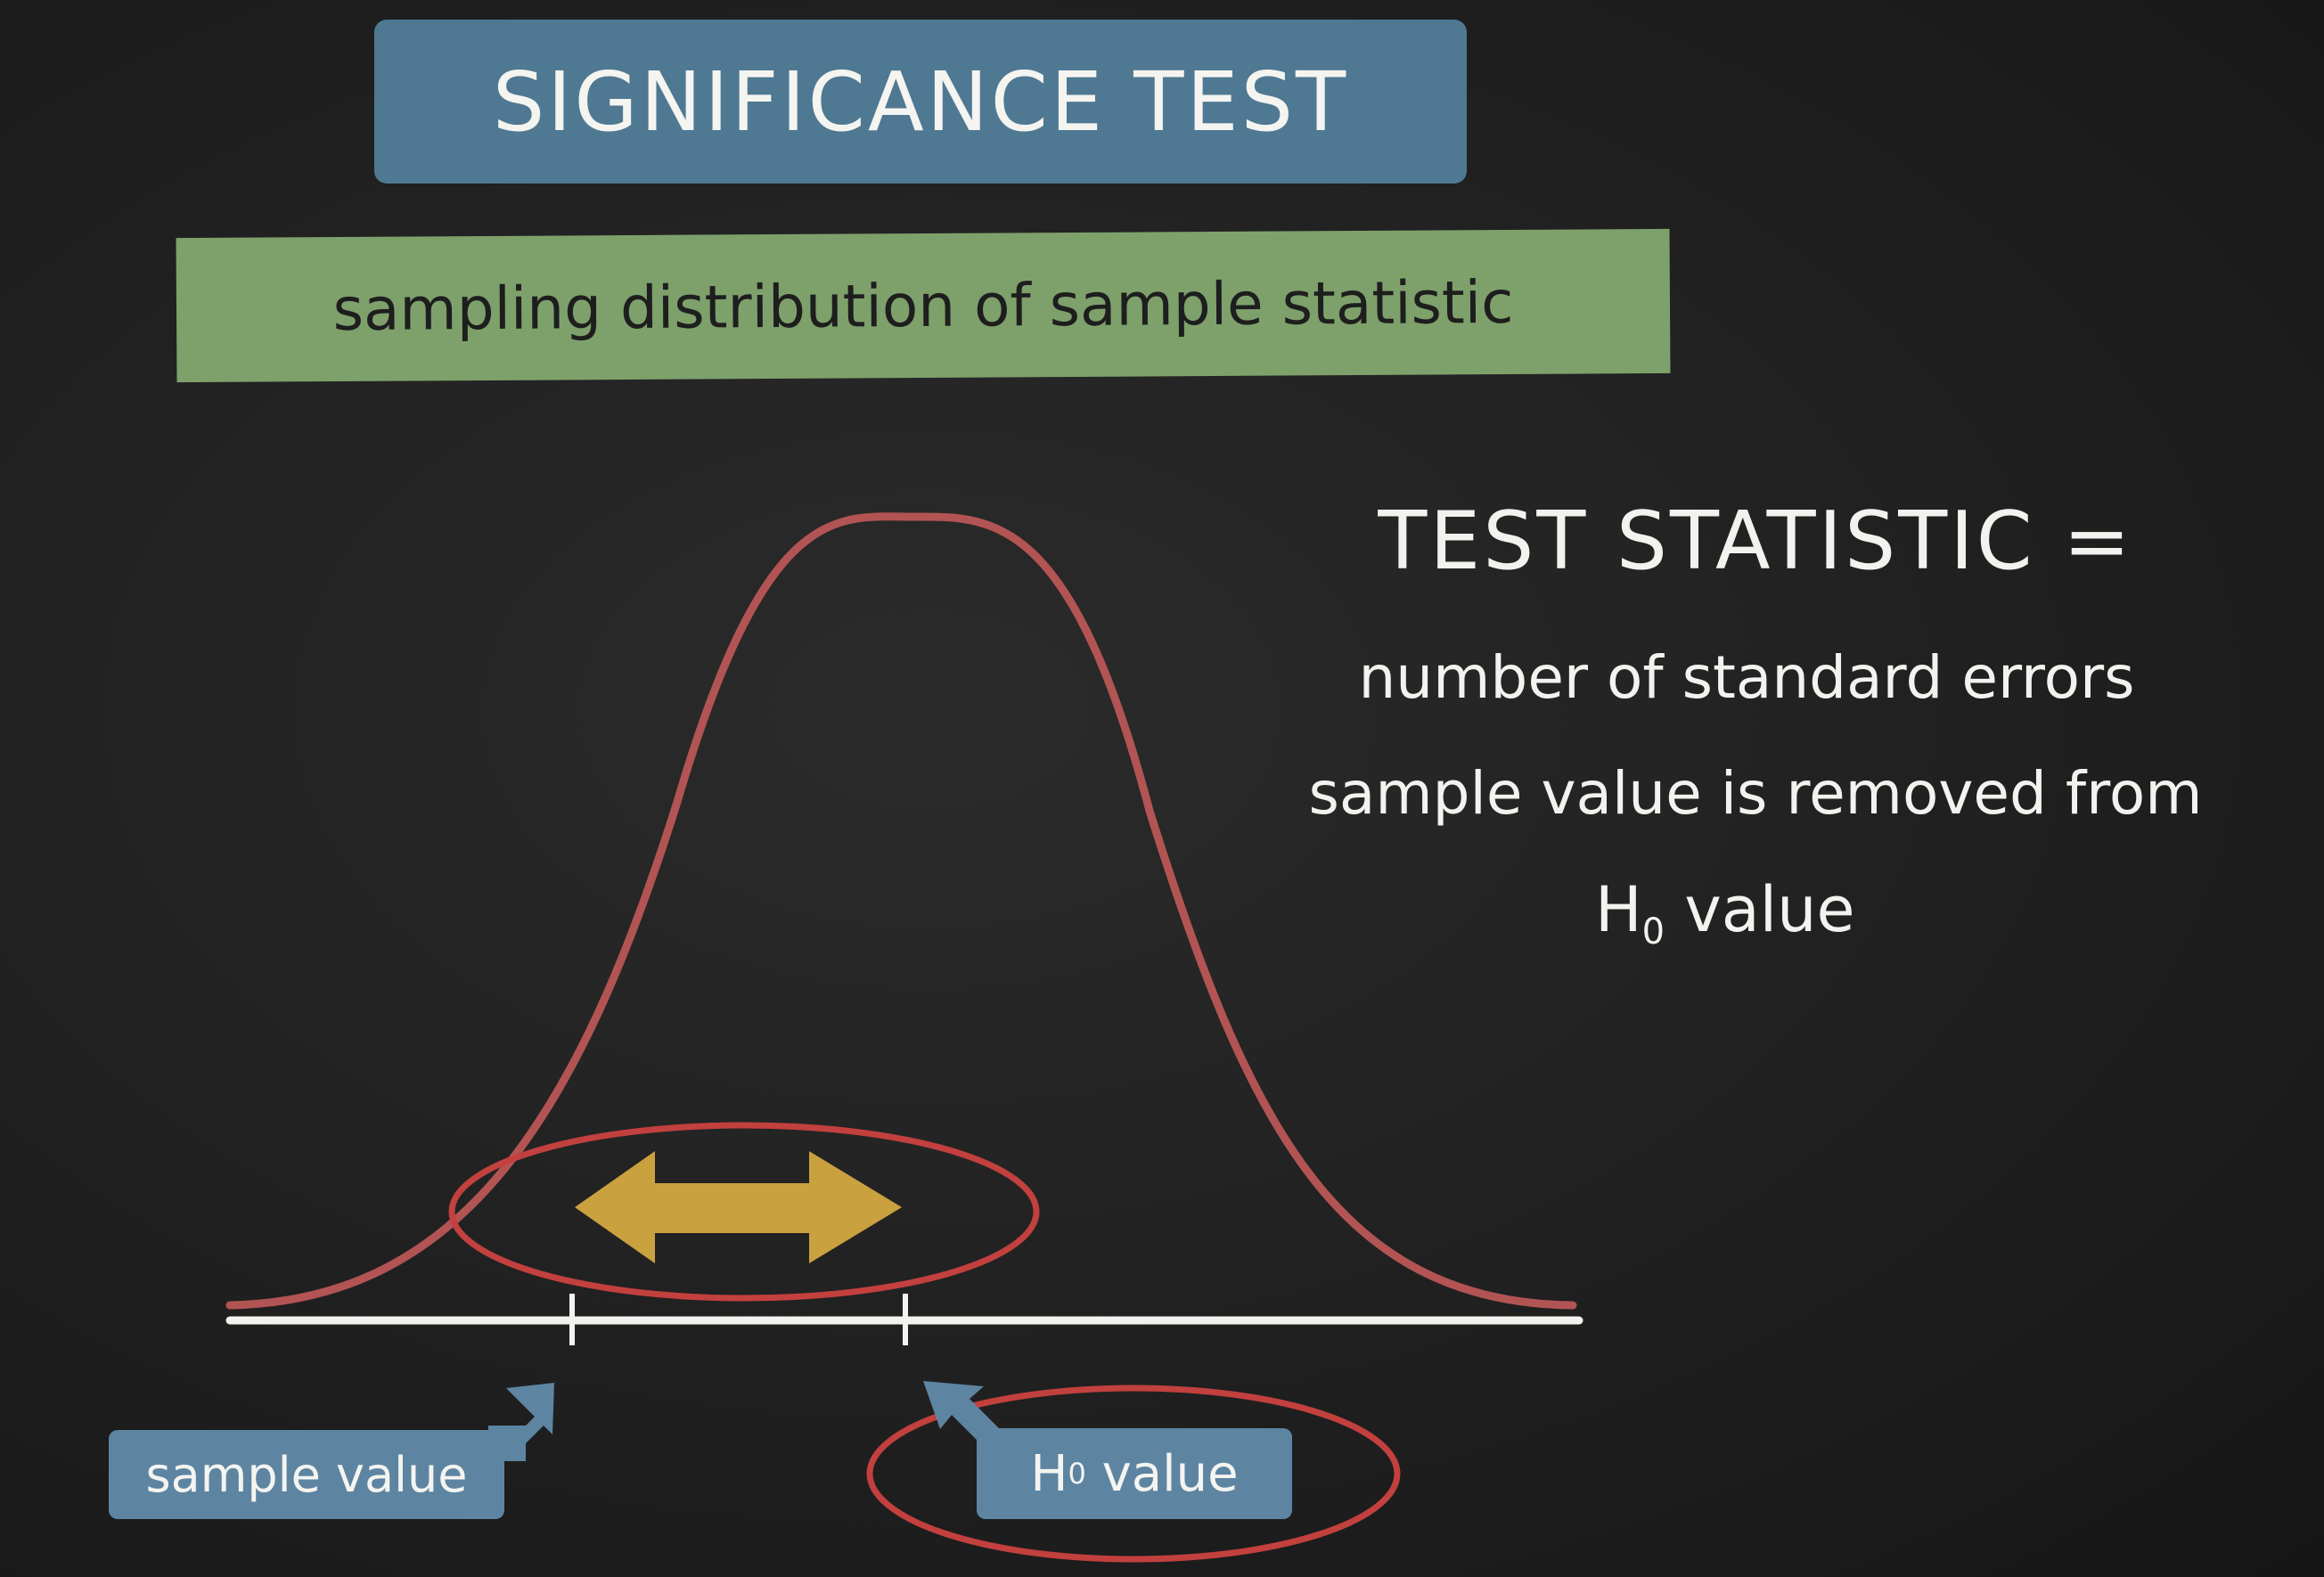 The image size is (2324, 1577). Describe the element at coordinates (1049, 1473) in the screenshot. I see `h0-label-symbol: H` at that location.